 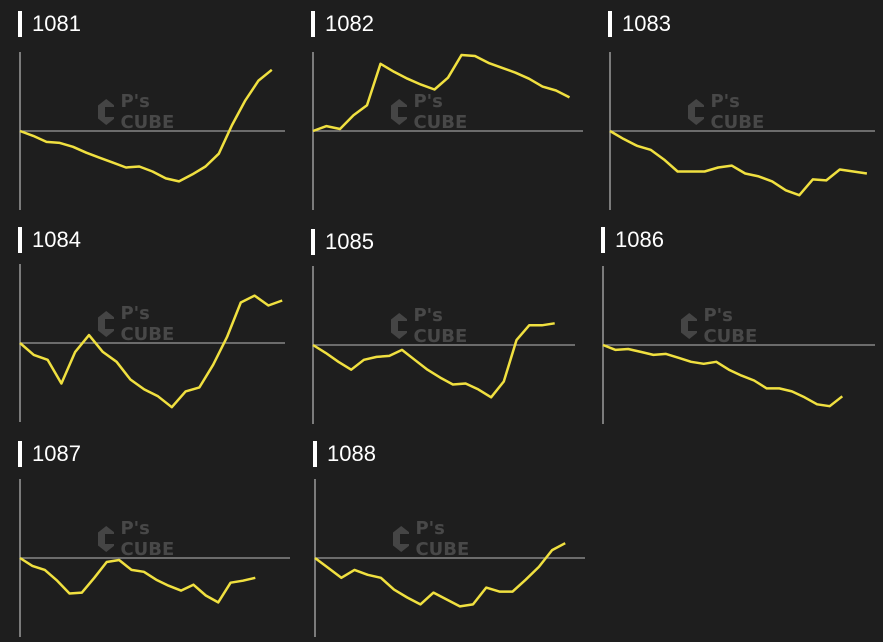 What do you see at coordinates (56, 453) in the screenshot?
I see `chart-title-text: 1087` at bounding box center [56, 453].